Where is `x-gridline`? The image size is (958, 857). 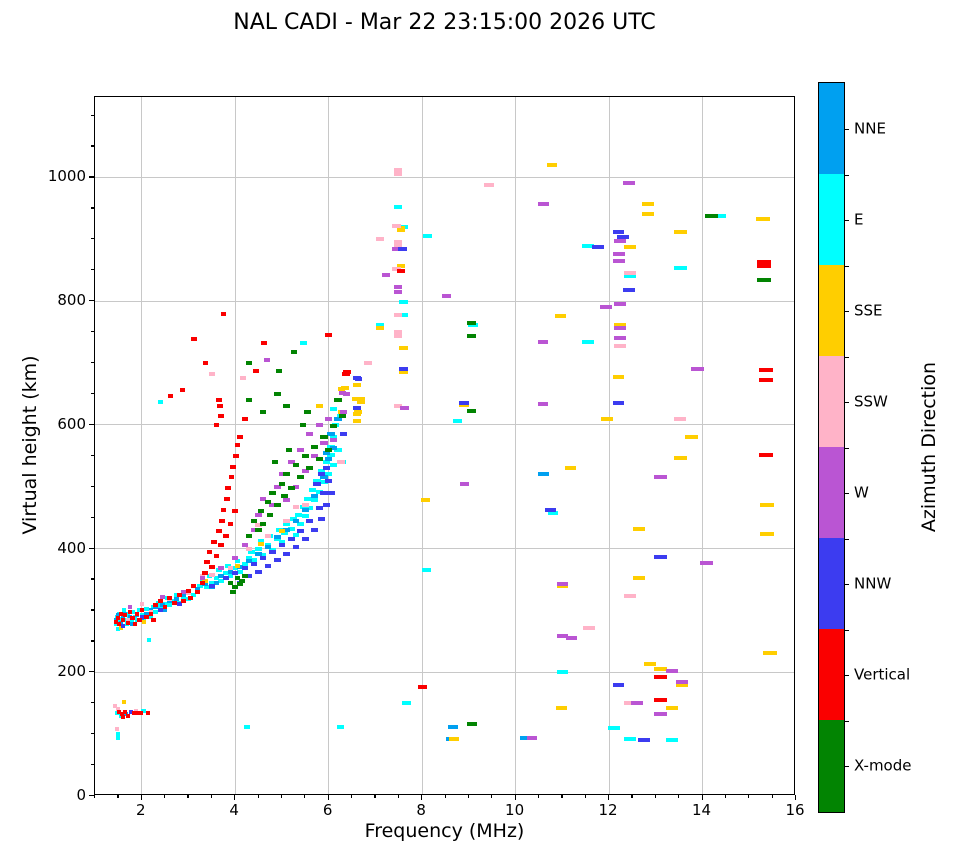
x-gridline is located at coordinates (516, 445).